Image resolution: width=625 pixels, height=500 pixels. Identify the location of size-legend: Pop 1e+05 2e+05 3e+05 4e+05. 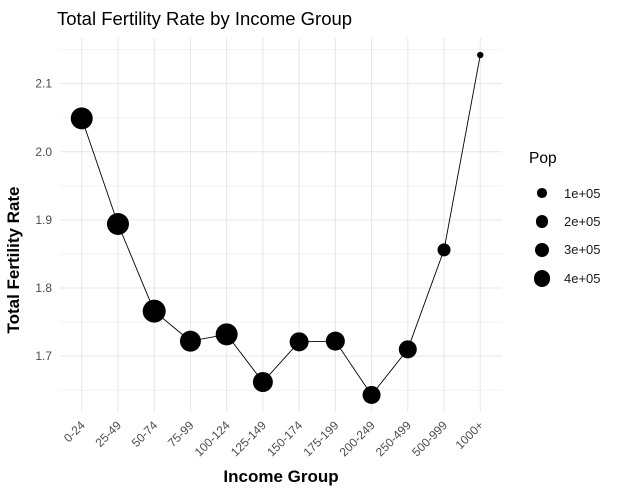
(574, 221).